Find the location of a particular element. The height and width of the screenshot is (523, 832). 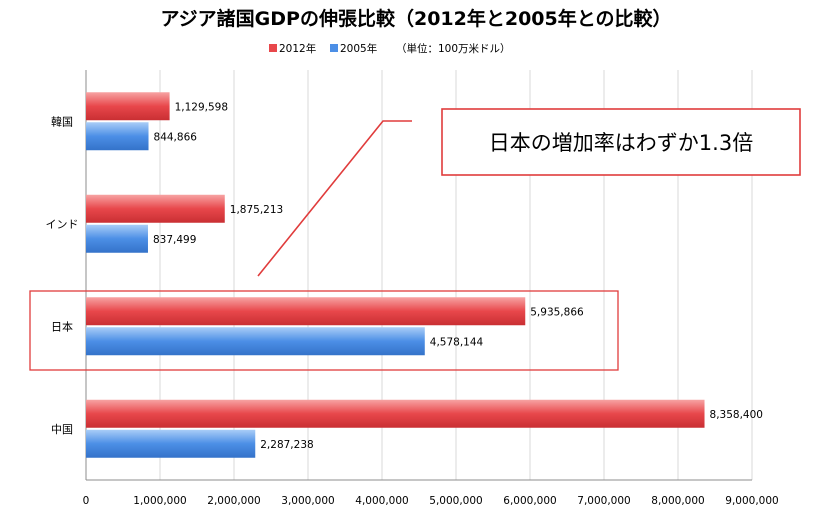

chart-title: アジア諸国GDPの伸張比較（2012年と2005年との比較） is located at coordinates (415, 18).